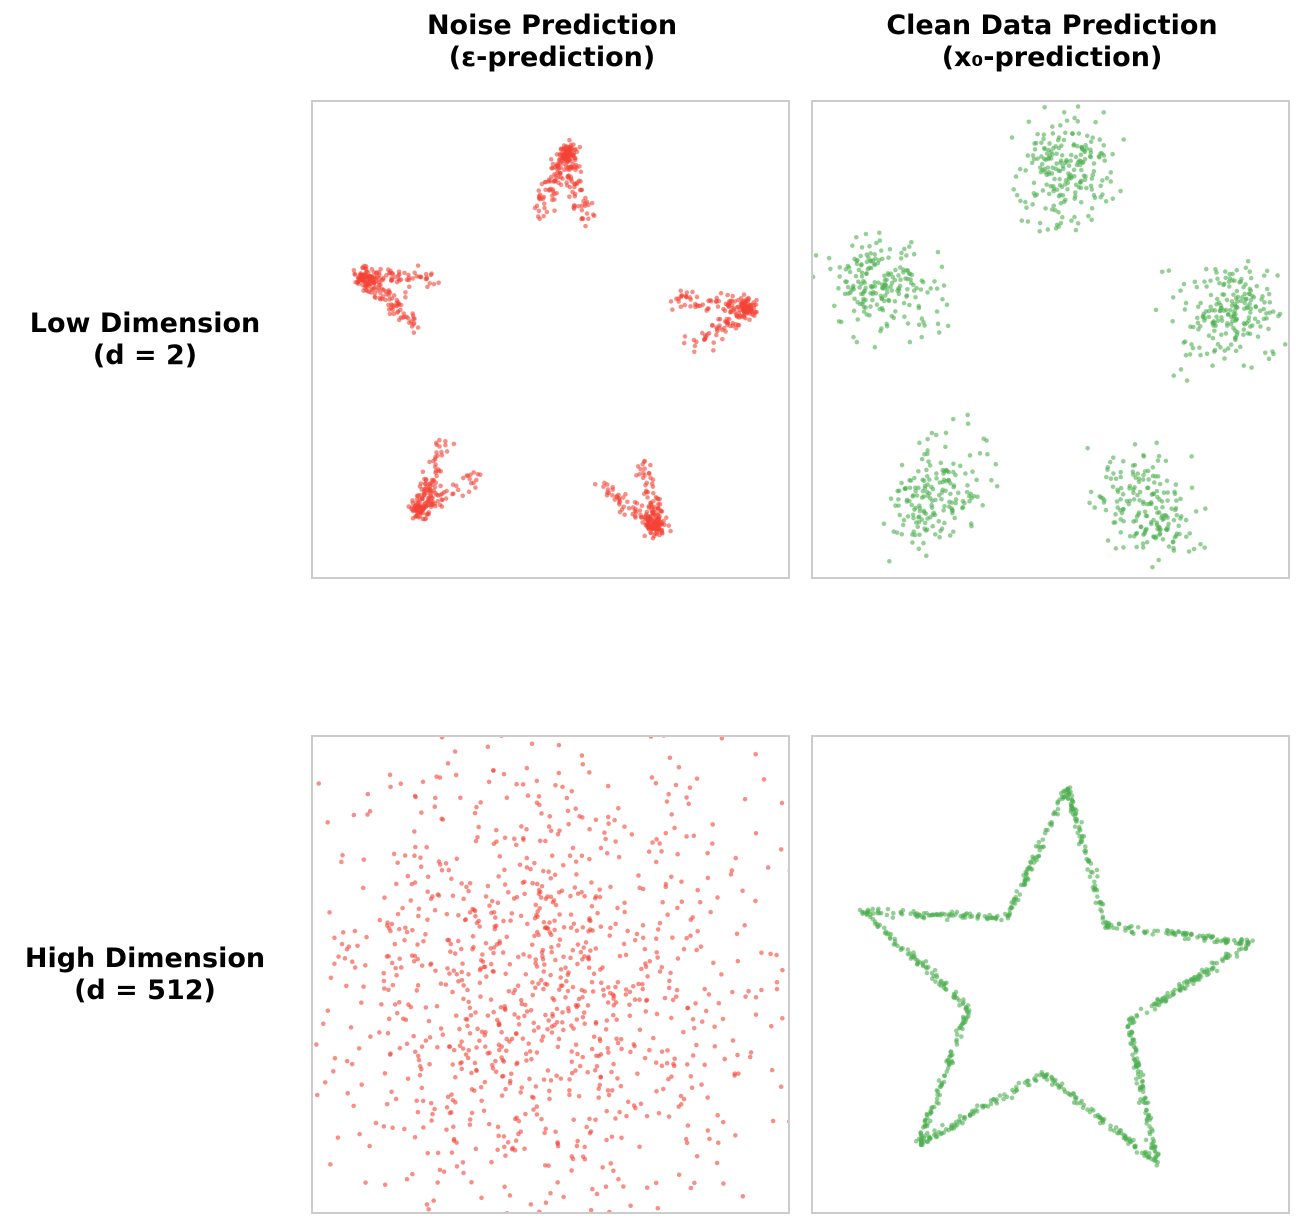 The image size is (1306, 1231). I want to click on column-title-noise-line1: Noise Prediction, so click(552, 25).